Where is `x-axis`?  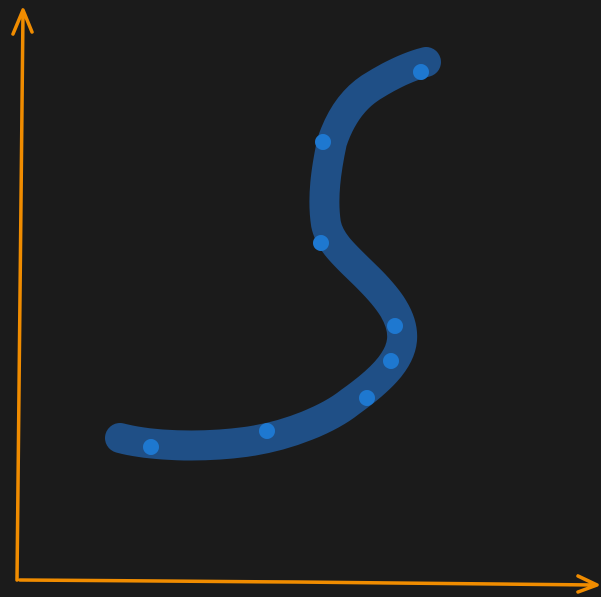
x-axis is located at coordinates (308, 584).